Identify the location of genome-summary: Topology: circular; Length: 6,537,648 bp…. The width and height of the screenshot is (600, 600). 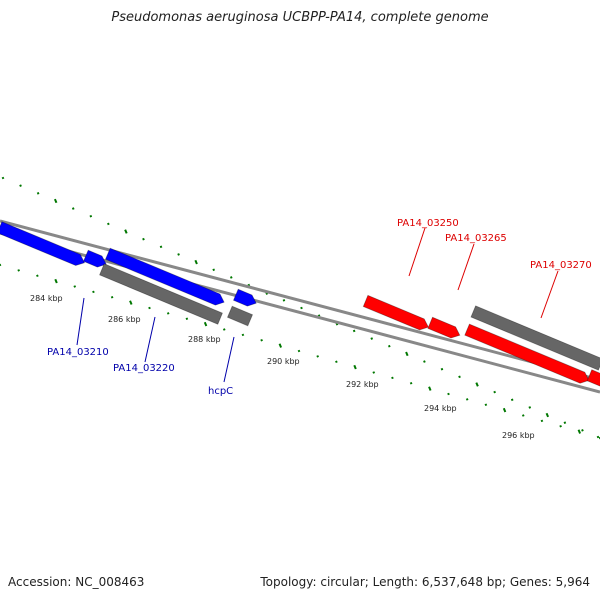
(425, 582).